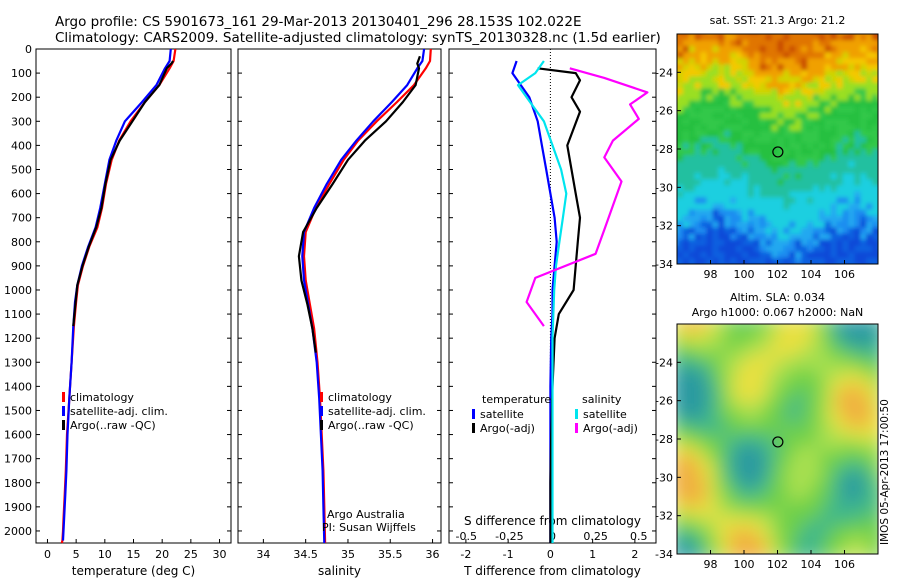 The image size is (900, 580). I want to click on map-ytick-label: -26, so click(664, 401).